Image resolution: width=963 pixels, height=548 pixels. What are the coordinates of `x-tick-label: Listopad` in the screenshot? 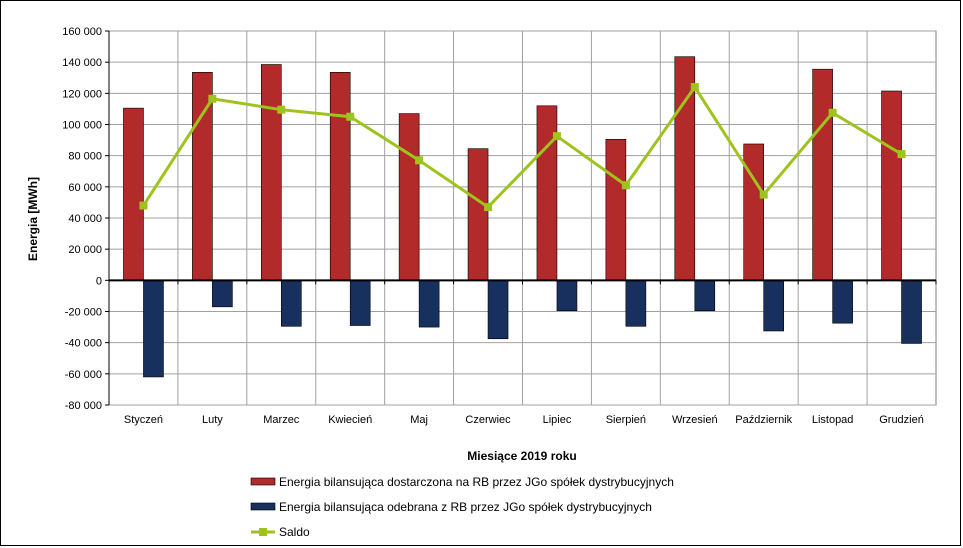 It's located at (833, 420).